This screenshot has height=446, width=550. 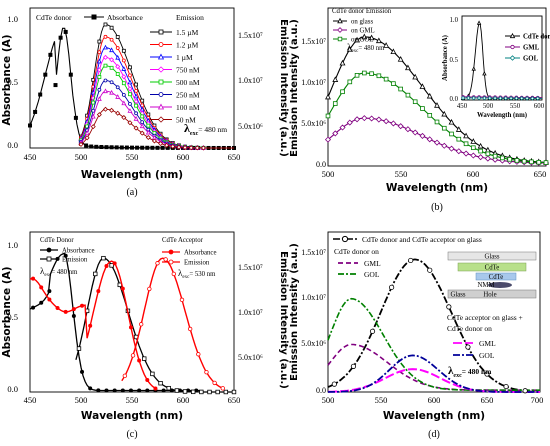 What do you see at coordinates (372, 263) in the screenshot?
I see `panel-d-legend-label-1: GML` at bounding box center [372, 263].